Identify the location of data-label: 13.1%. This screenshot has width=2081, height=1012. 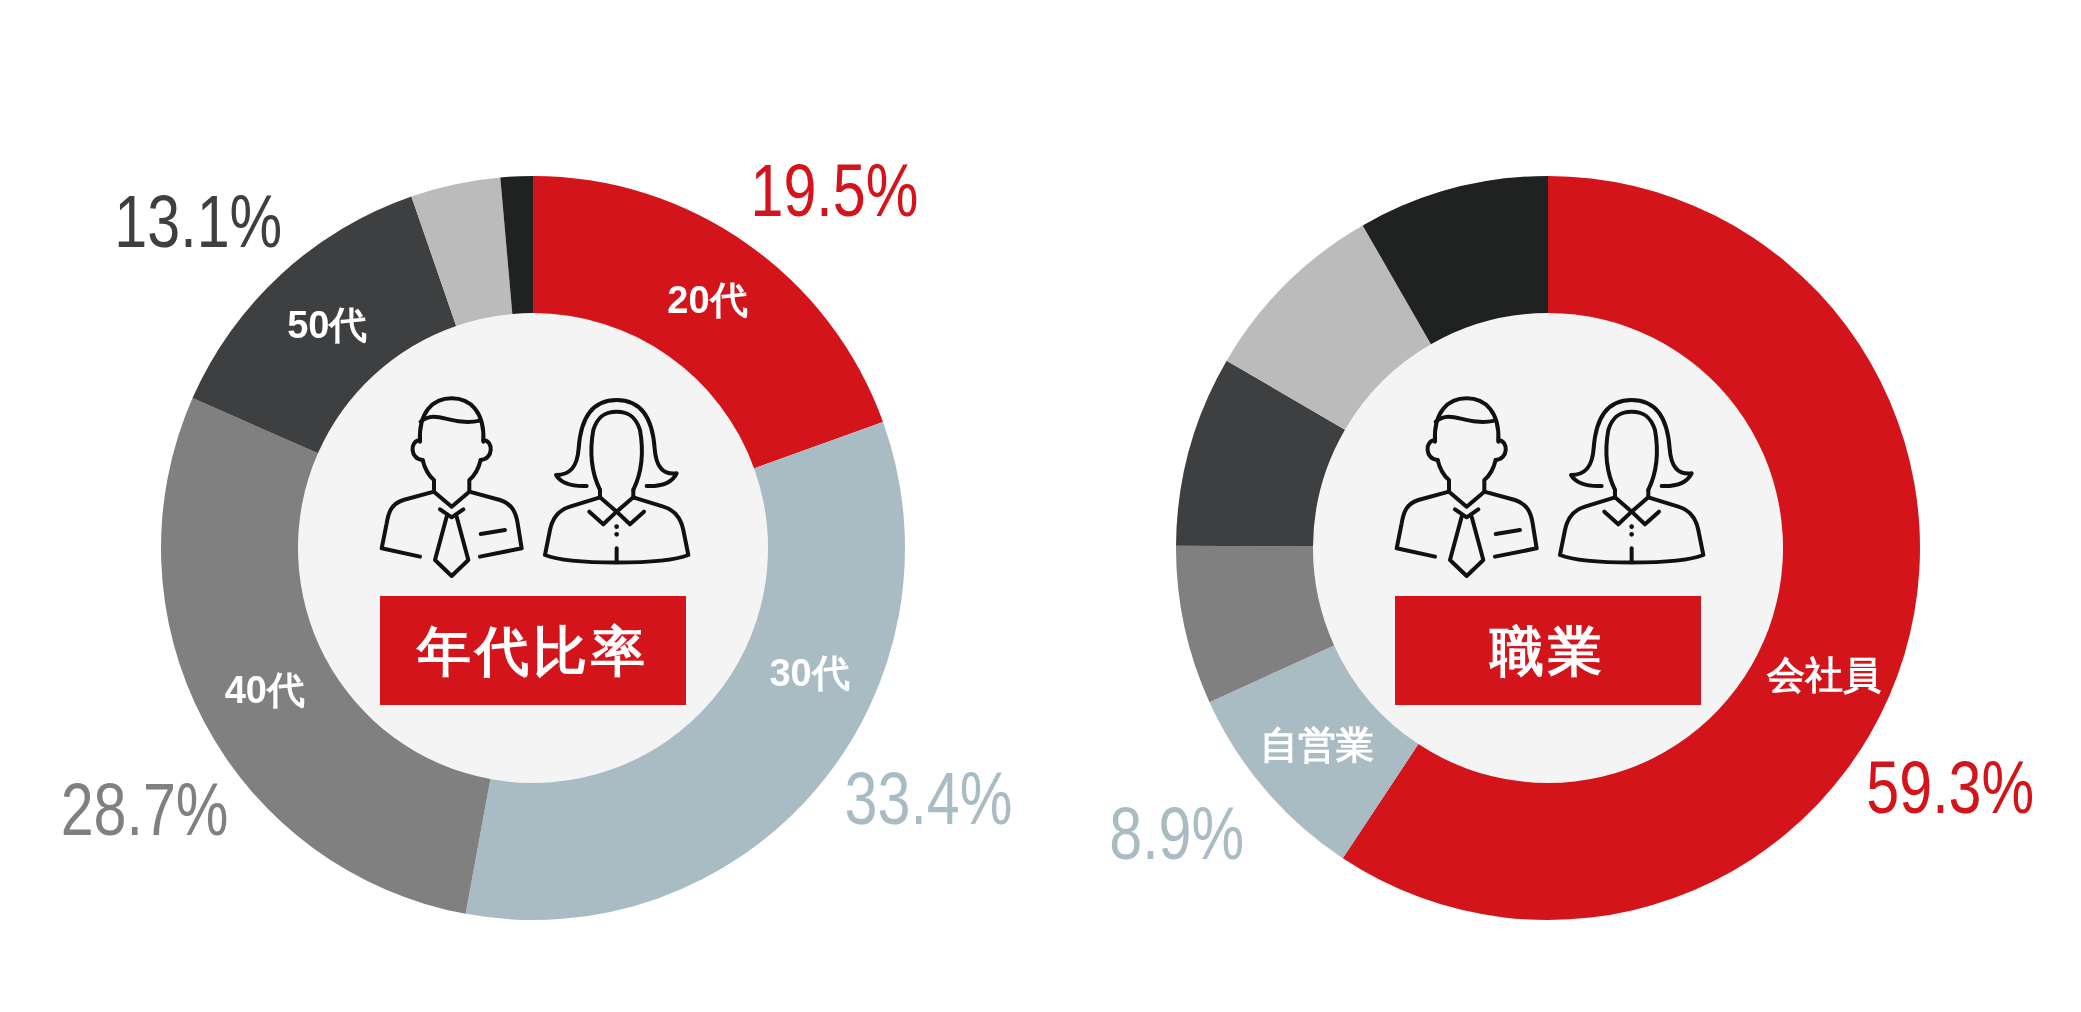
(198, 221).